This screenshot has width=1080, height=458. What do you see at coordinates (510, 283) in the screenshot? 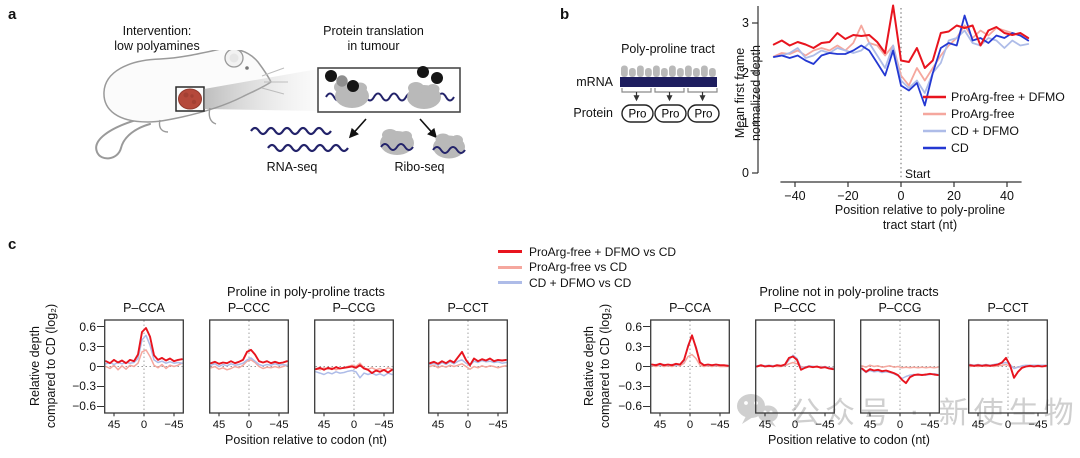
I see `legend-swatch-lightblue` at bounding box center [510, 283].